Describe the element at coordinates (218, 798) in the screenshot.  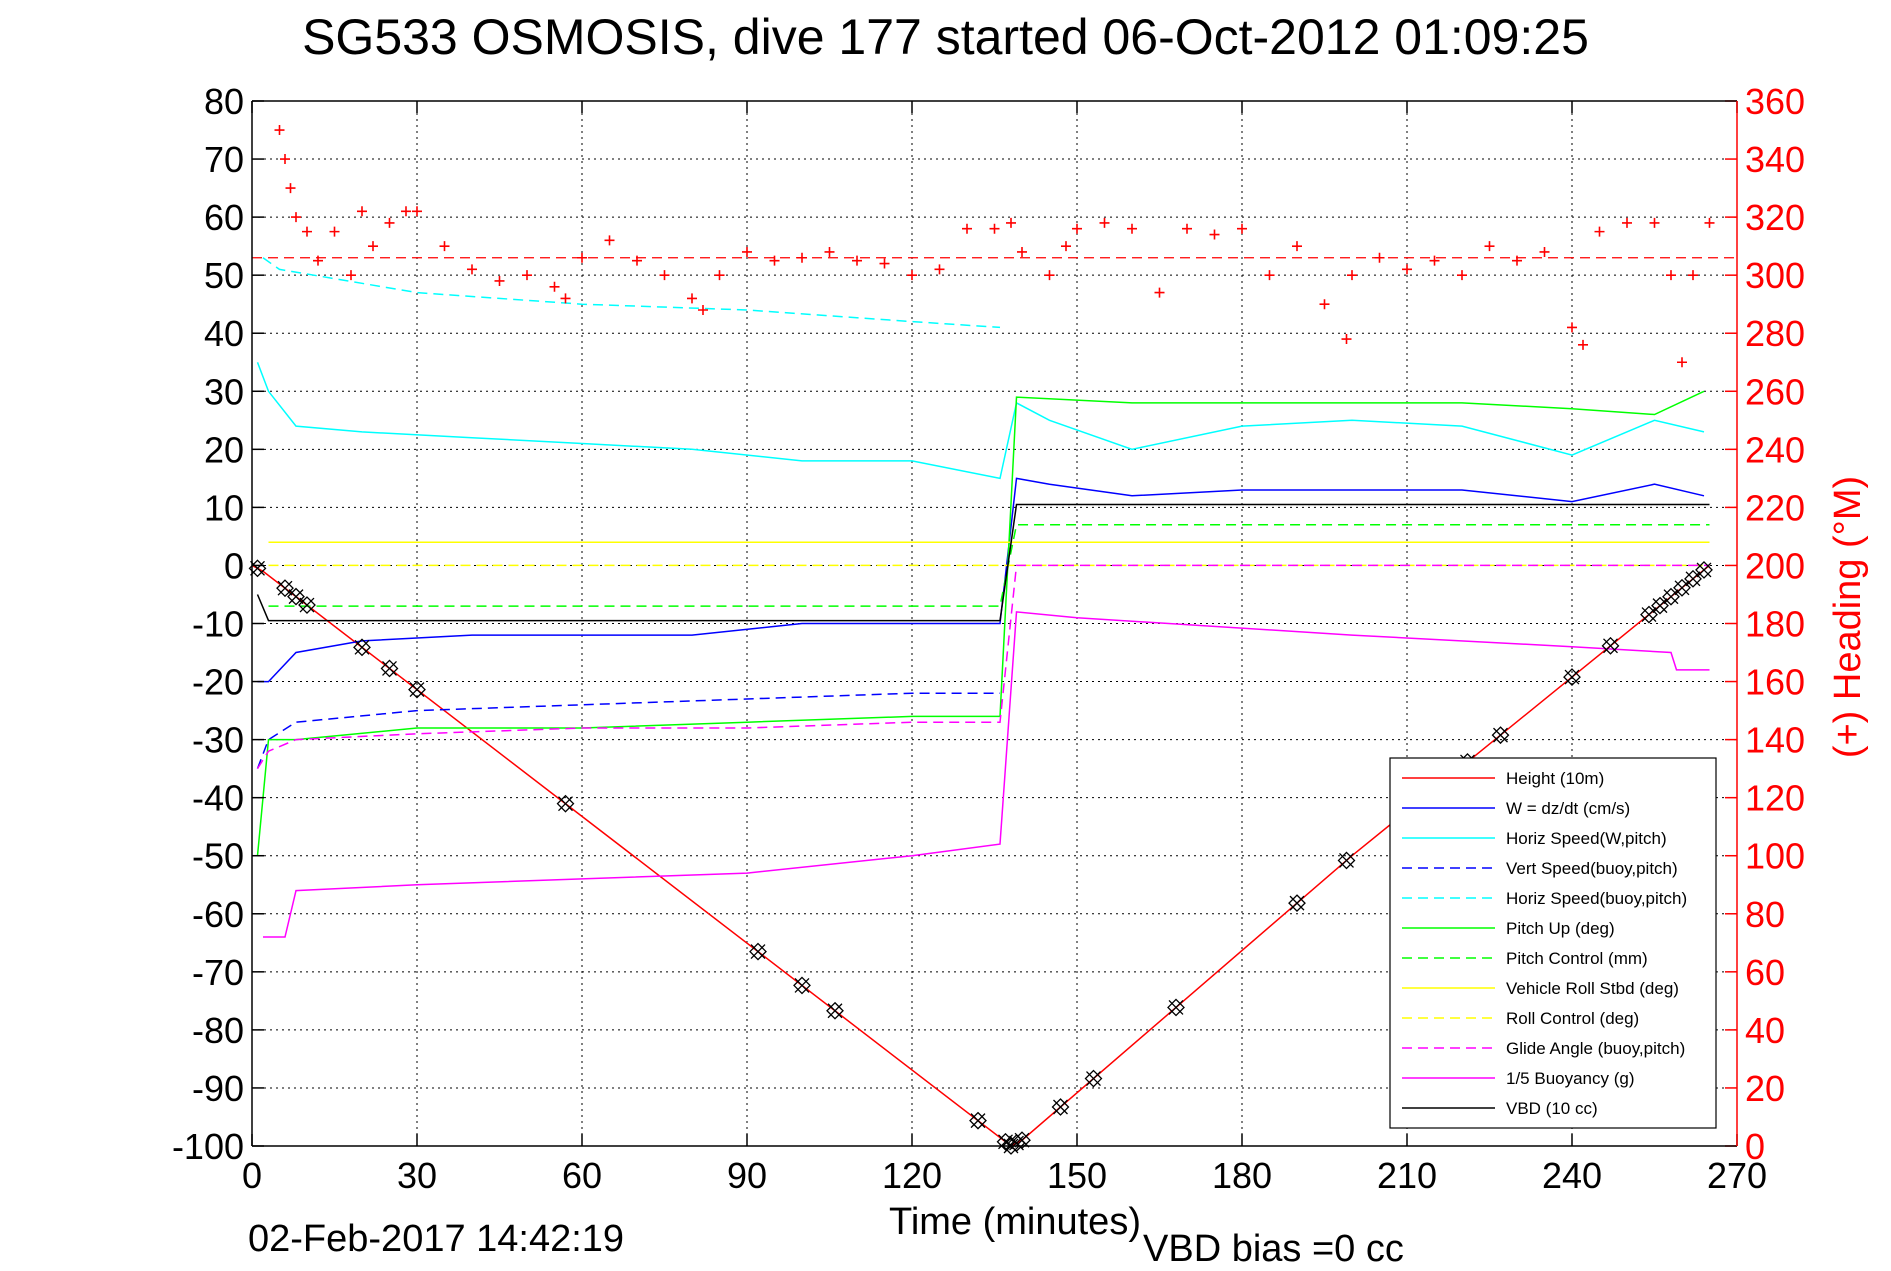
I see `y-tick-label-left: -40` at that location.